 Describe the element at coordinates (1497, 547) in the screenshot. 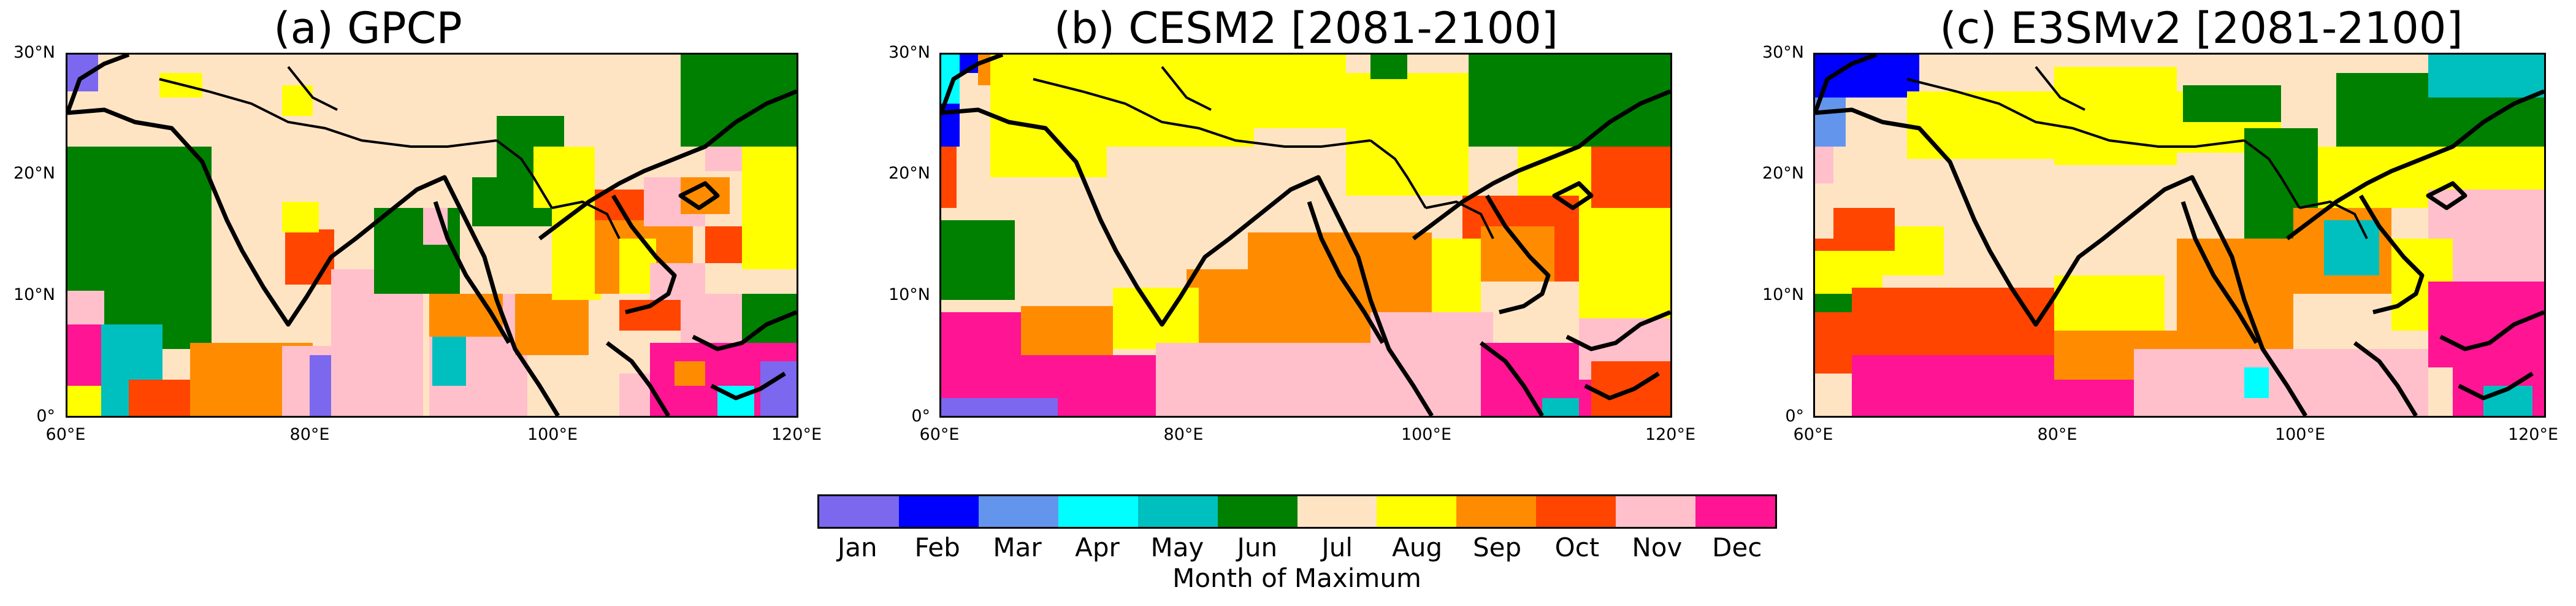

I see `colorbar-label-sep: Sep` at that location.